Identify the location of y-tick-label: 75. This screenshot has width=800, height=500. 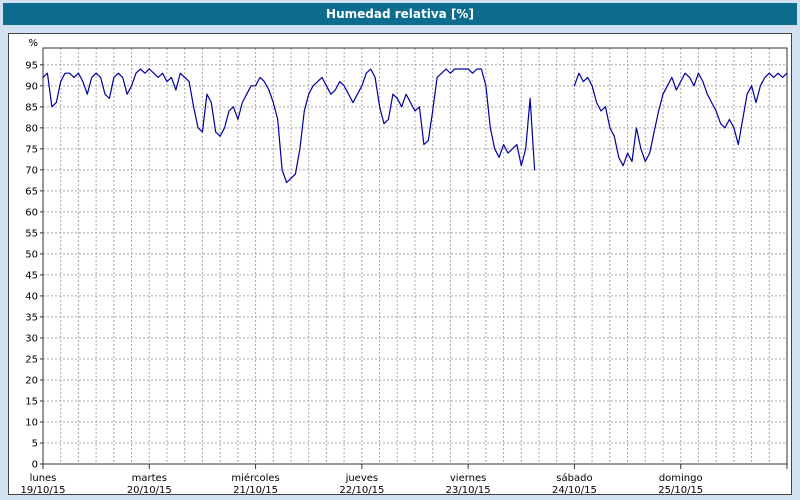
(31, 149).